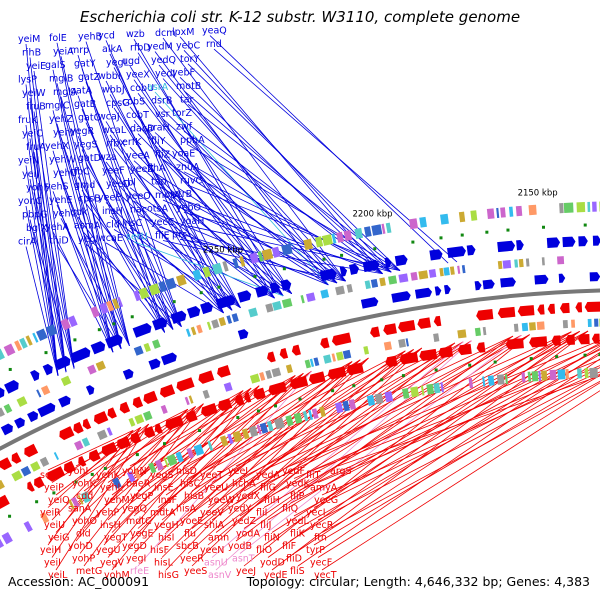 This screenshot has height=600, width=600. Describe the element at coordinates (34, 93) in the screenshot. I see `gene-label-yeiW: yeiW` at that location.